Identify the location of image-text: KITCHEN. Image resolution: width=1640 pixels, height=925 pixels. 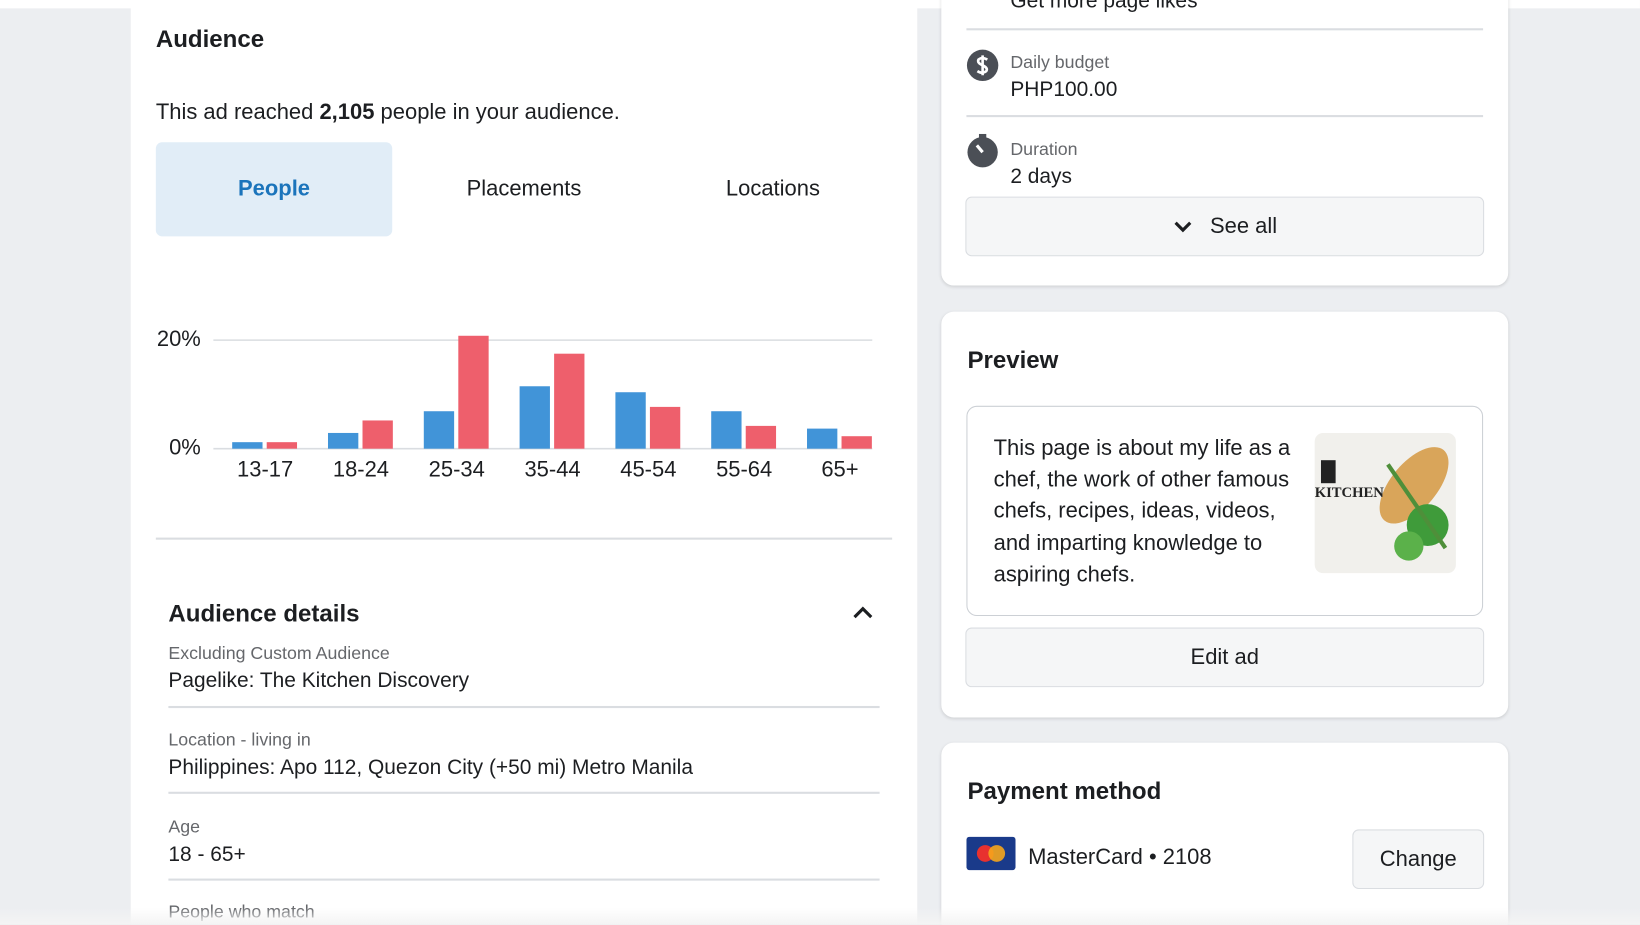
(1349, 493).